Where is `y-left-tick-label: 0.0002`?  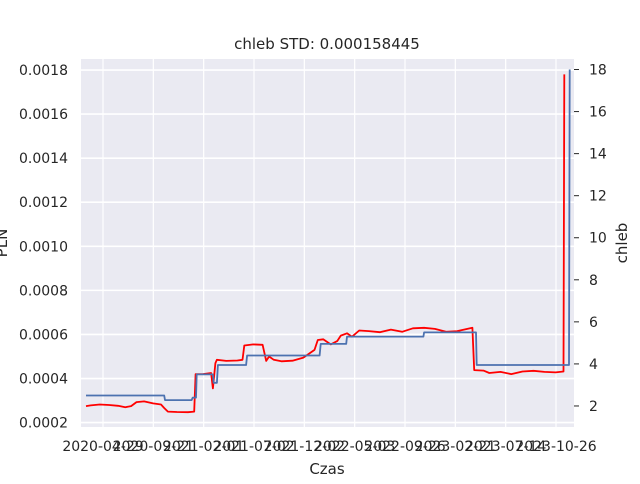 y-left-tick-label: 0.0002 is located at coordinates (43, 424).